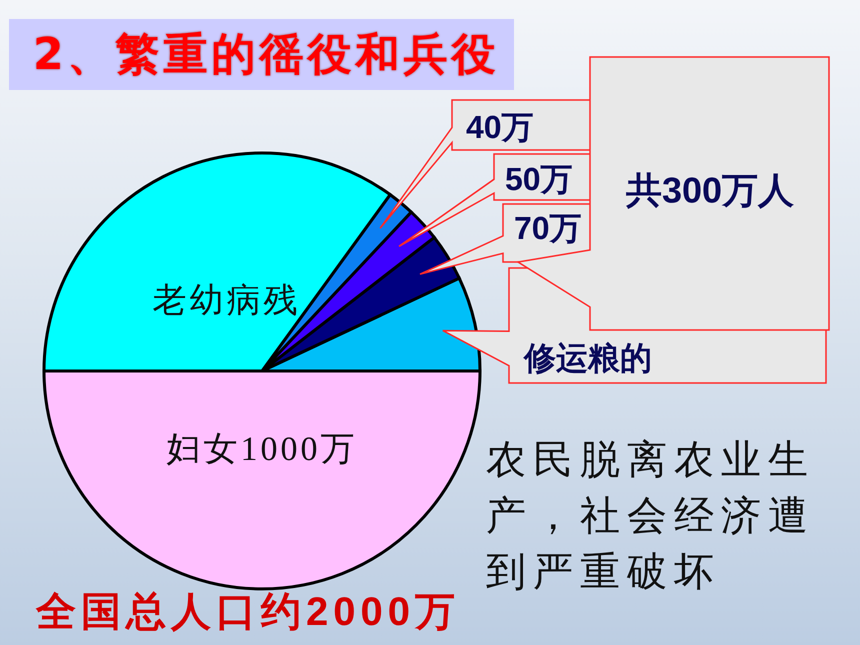  What do you see at coordinates (262, 449) in the screenshot?
I see `slice-label: 妇女1000万` at bounding box center [262, 449].